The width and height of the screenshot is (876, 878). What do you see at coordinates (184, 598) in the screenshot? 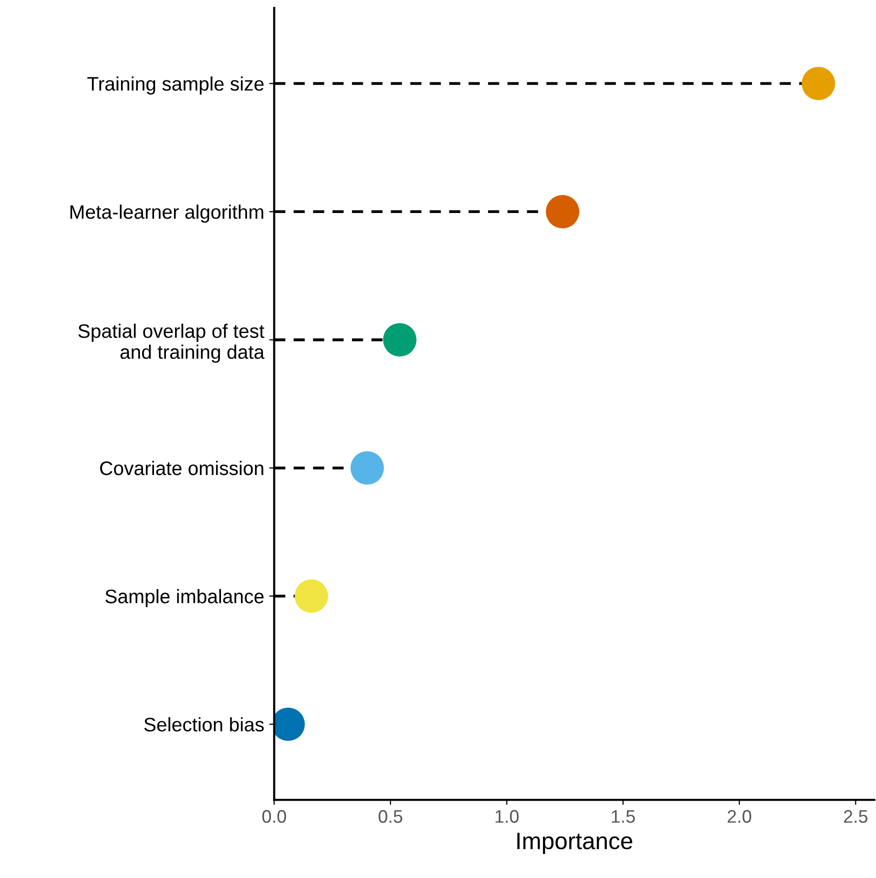
I see `y-tick-label: Sample imbalance` at bounding box center [184, 598].